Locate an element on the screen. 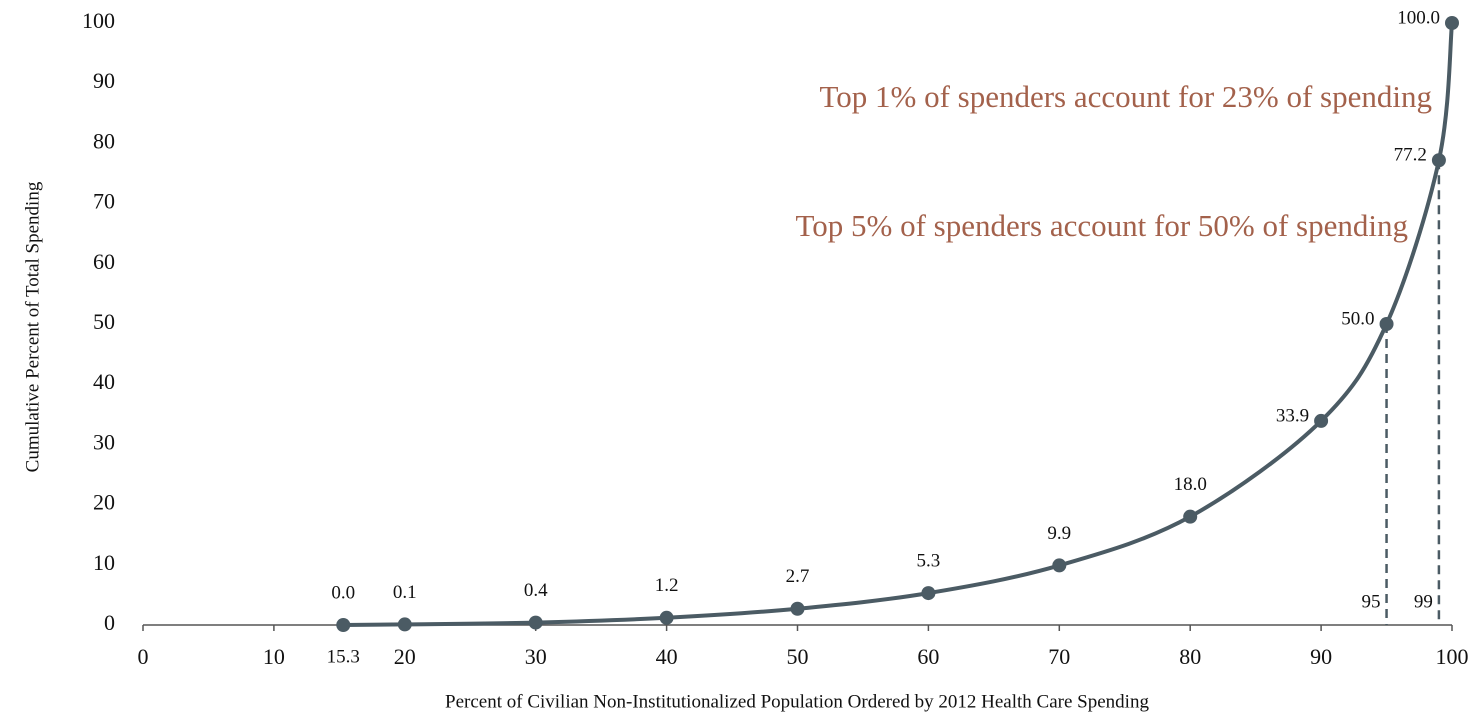 Image resolution: width=1478 pixels, height=717 pixels. data-label: 18.0 is located at coordinates (1190, 484).